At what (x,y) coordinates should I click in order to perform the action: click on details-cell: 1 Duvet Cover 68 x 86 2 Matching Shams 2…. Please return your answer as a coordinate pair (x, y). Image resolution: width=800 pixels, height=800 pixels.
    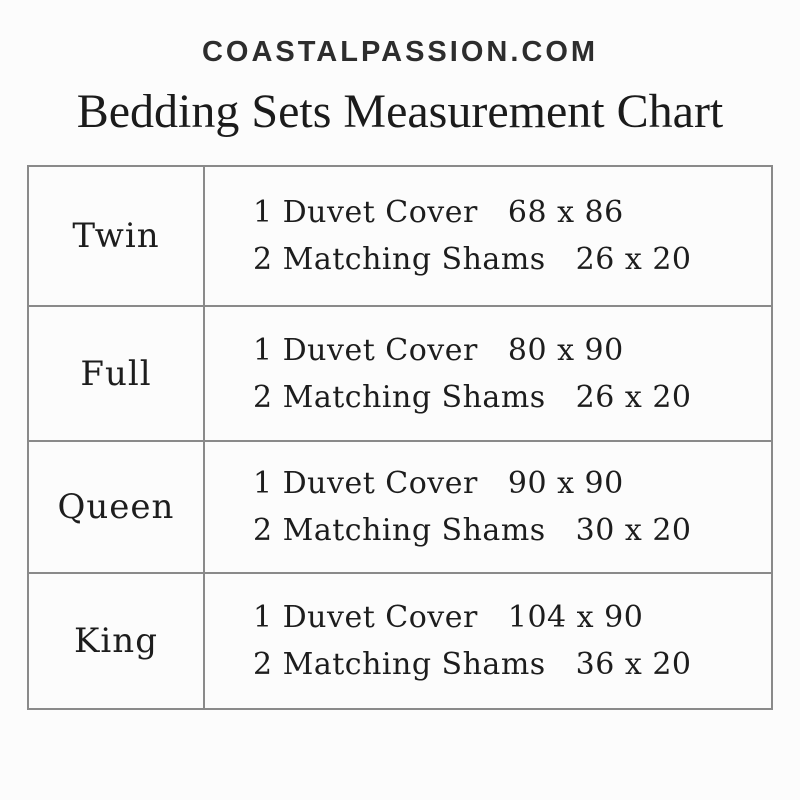
    Looking at the image, I should click on (488, 236).